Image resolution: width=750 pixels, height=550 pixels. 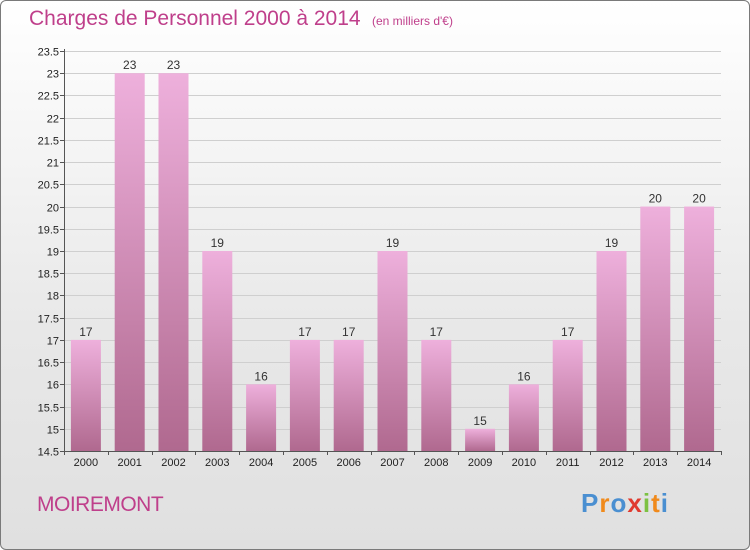 What do you see at coordinates (568, 463) in the screenshot?
I see `x-tick-label: 2011` at bounding box center [568, 463].